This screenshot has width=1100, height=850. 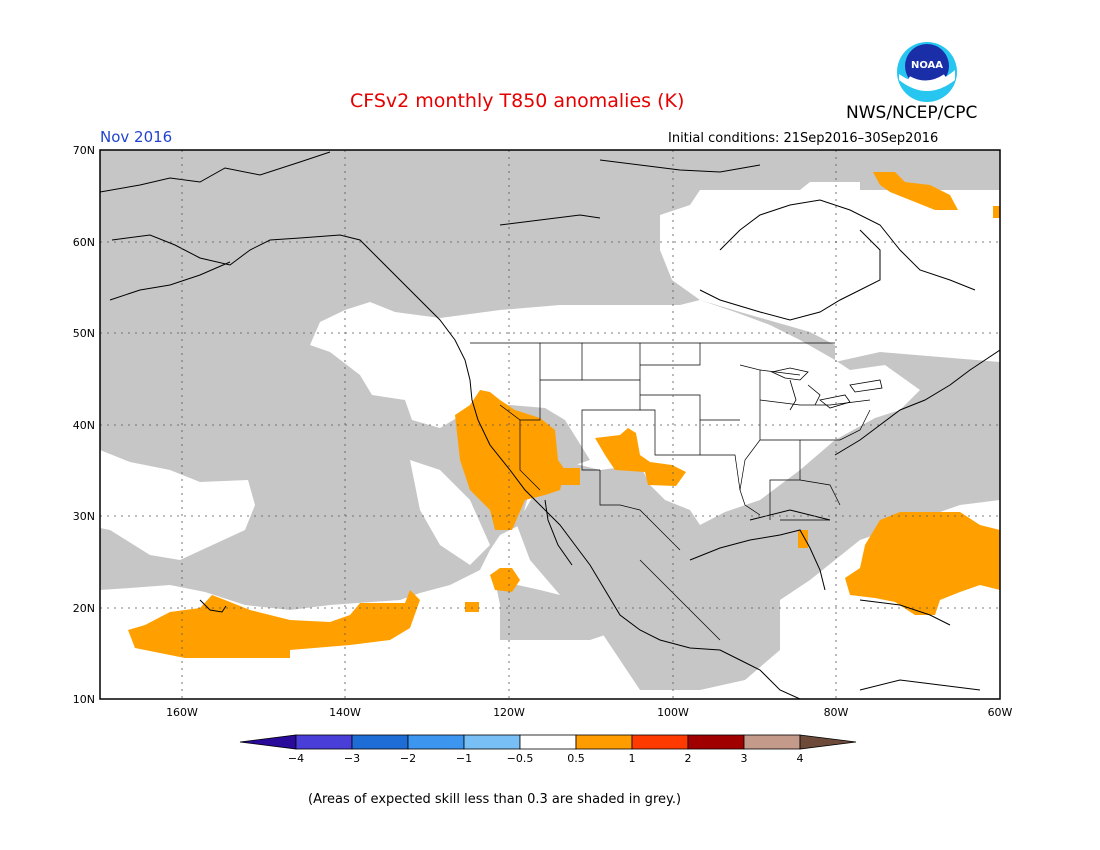 What do you see at coordinates (576, 758) in the screenshot?
I see `colorbar-label: 0.5` at bounding box center [576, 758].